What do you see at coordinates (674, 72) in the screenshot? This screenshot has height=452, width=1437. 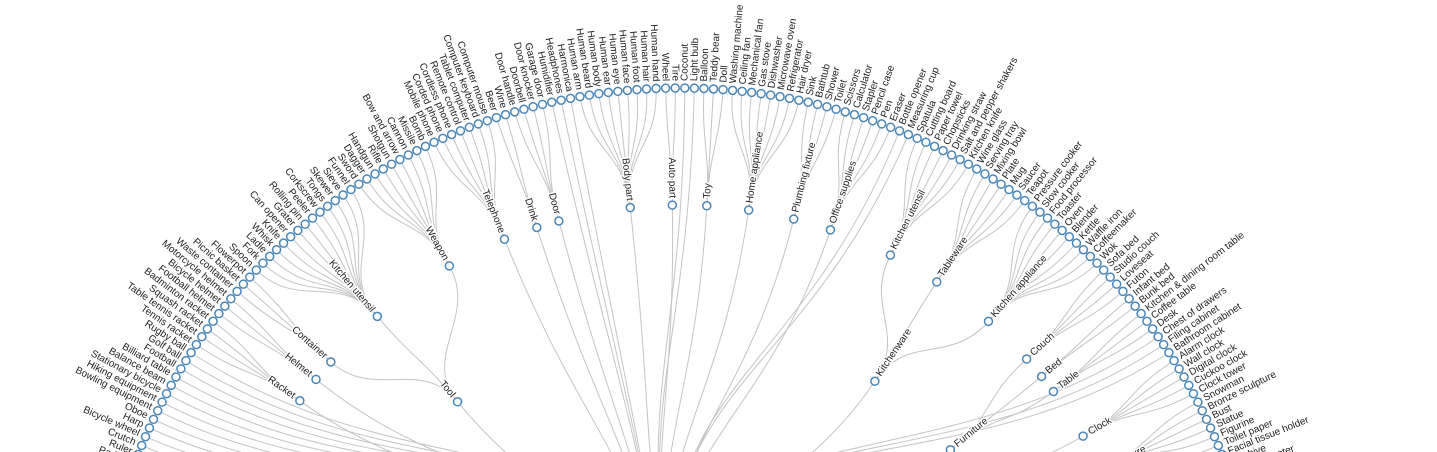 I see `leaf-label: Tire` at bounding box center [674, 72].